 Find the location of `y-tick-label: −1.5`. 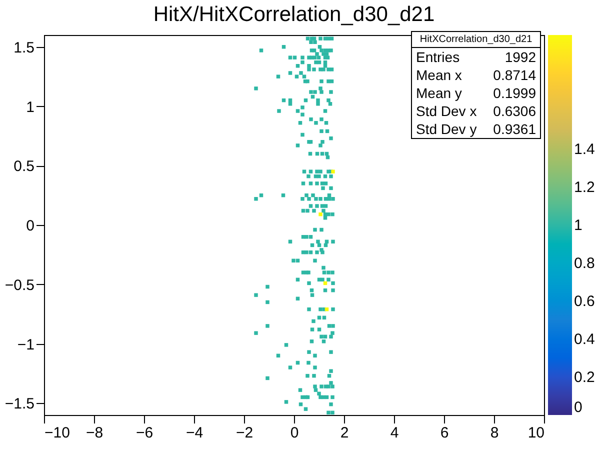

y-tick-label: −1.5 is located at coordinates (19, 404).